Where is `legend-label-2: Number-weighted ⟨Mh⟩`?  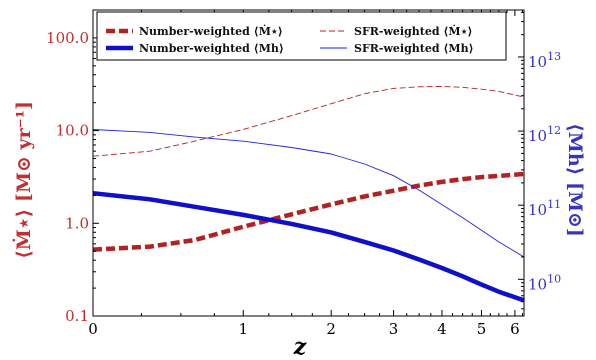 legend-label-2: Number-weighted ⟨Mh⟩ is located at coordinates (211, 48).